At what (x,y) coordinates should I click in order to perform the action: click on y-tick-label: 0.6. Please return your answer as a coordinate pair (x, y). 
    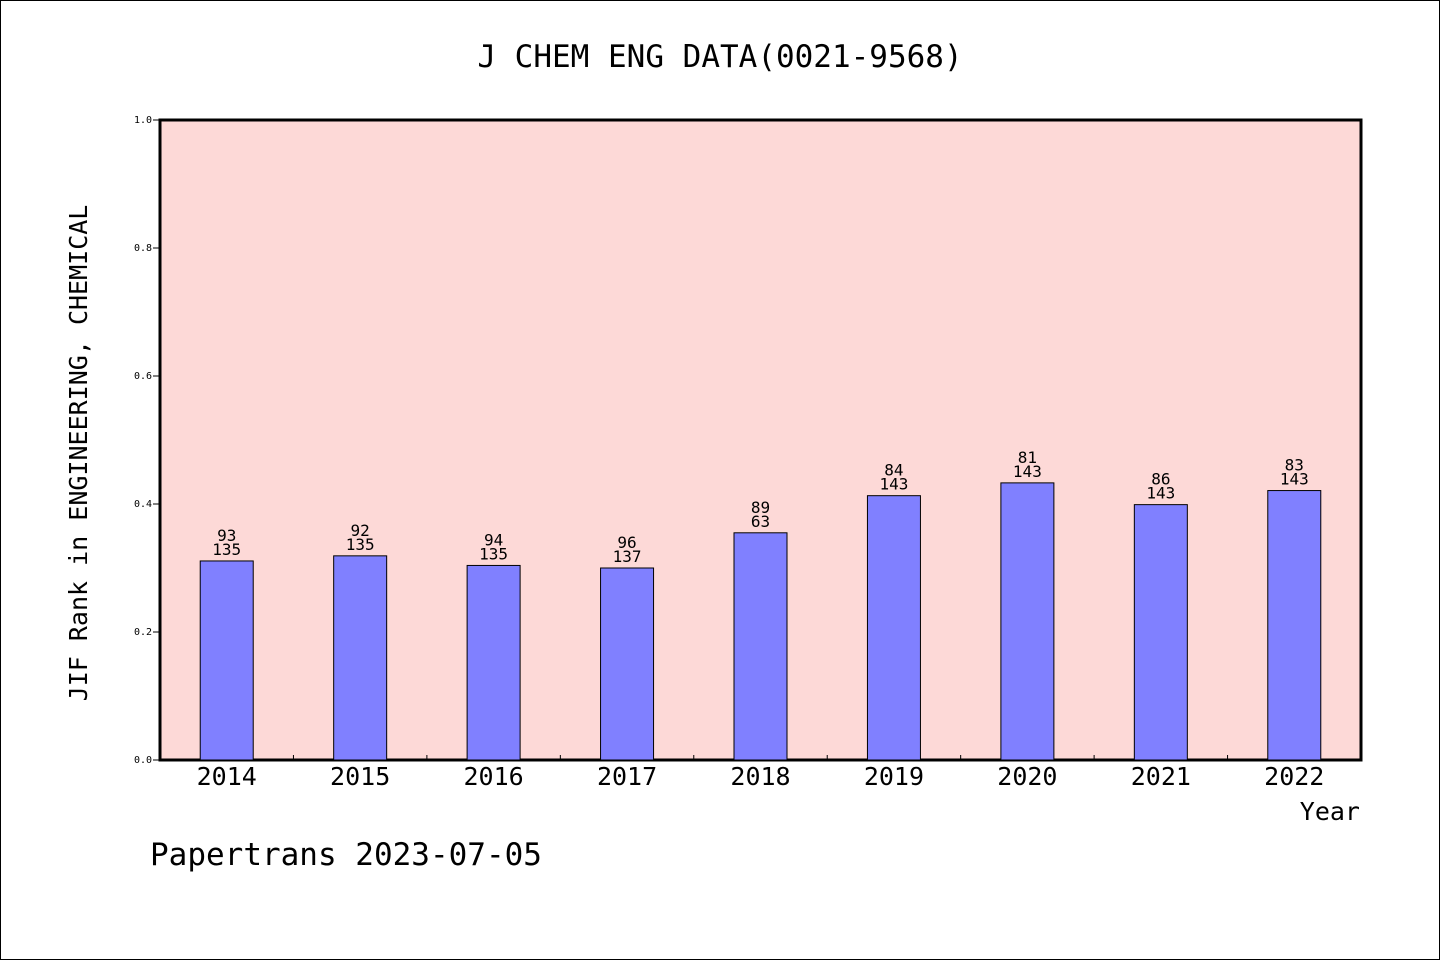
    Looking at the image, I should click on (143, 376).